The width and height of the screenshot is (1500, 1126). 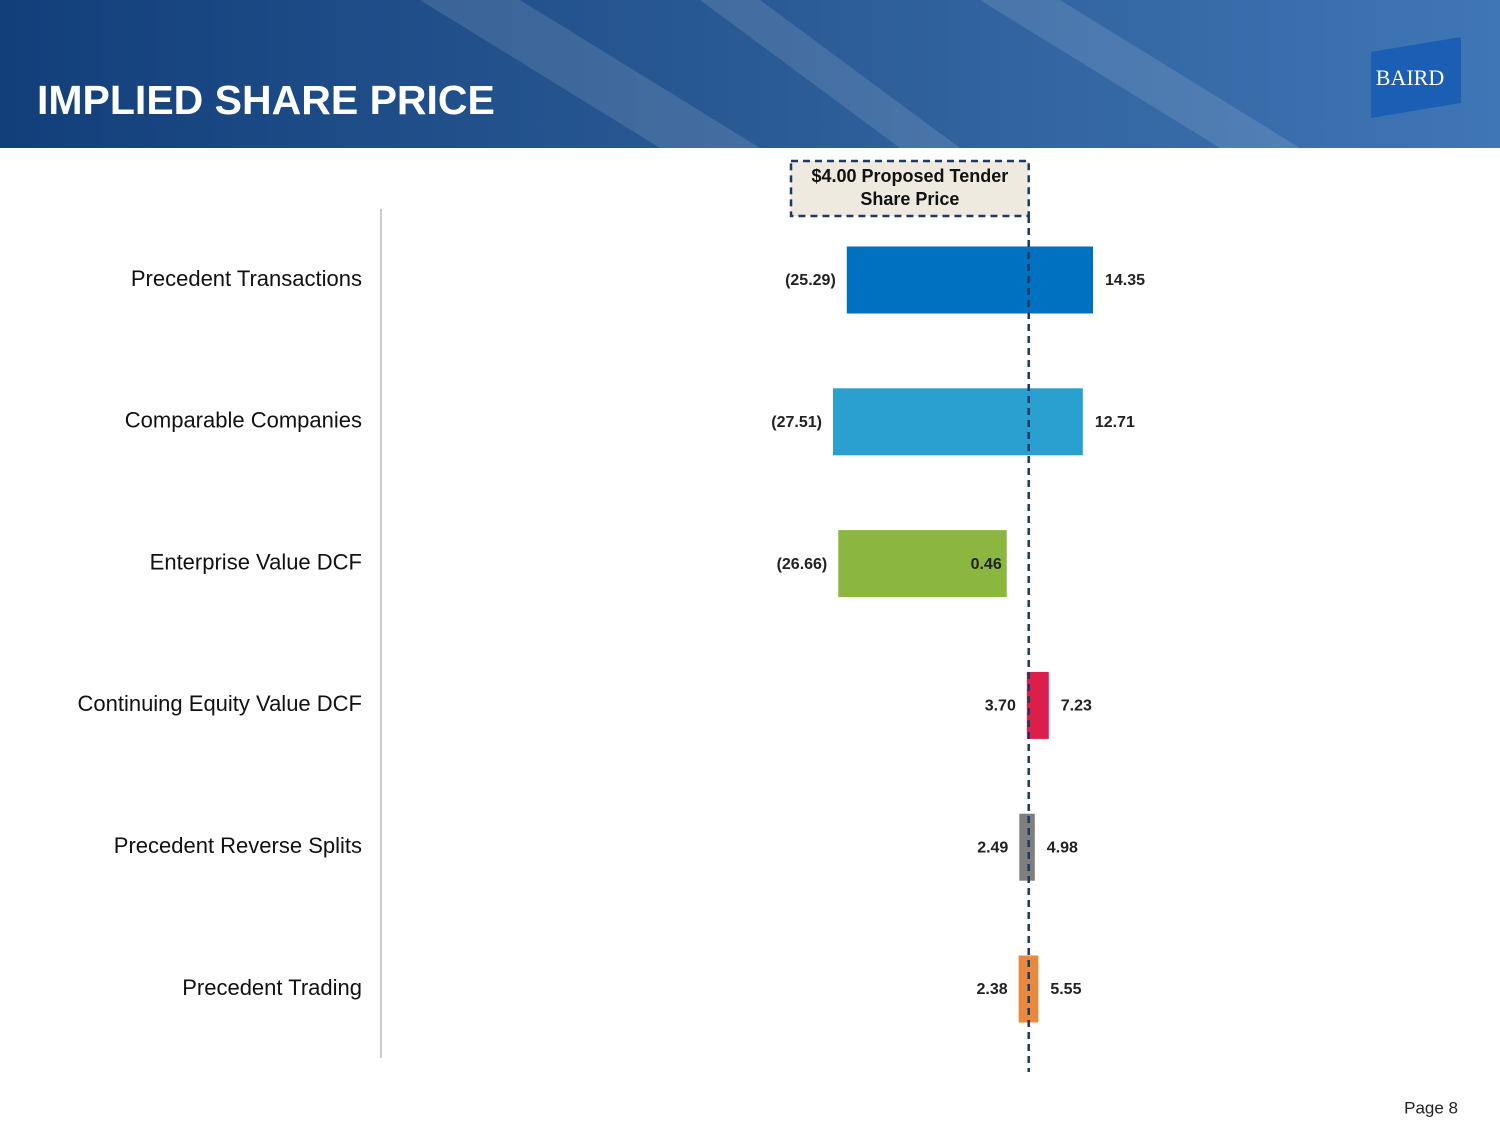 What do you see at coordinates (256, 561) in the screenshot?
I see `category-label: Enterprise Value DCF` at bounding box center [256, 561].